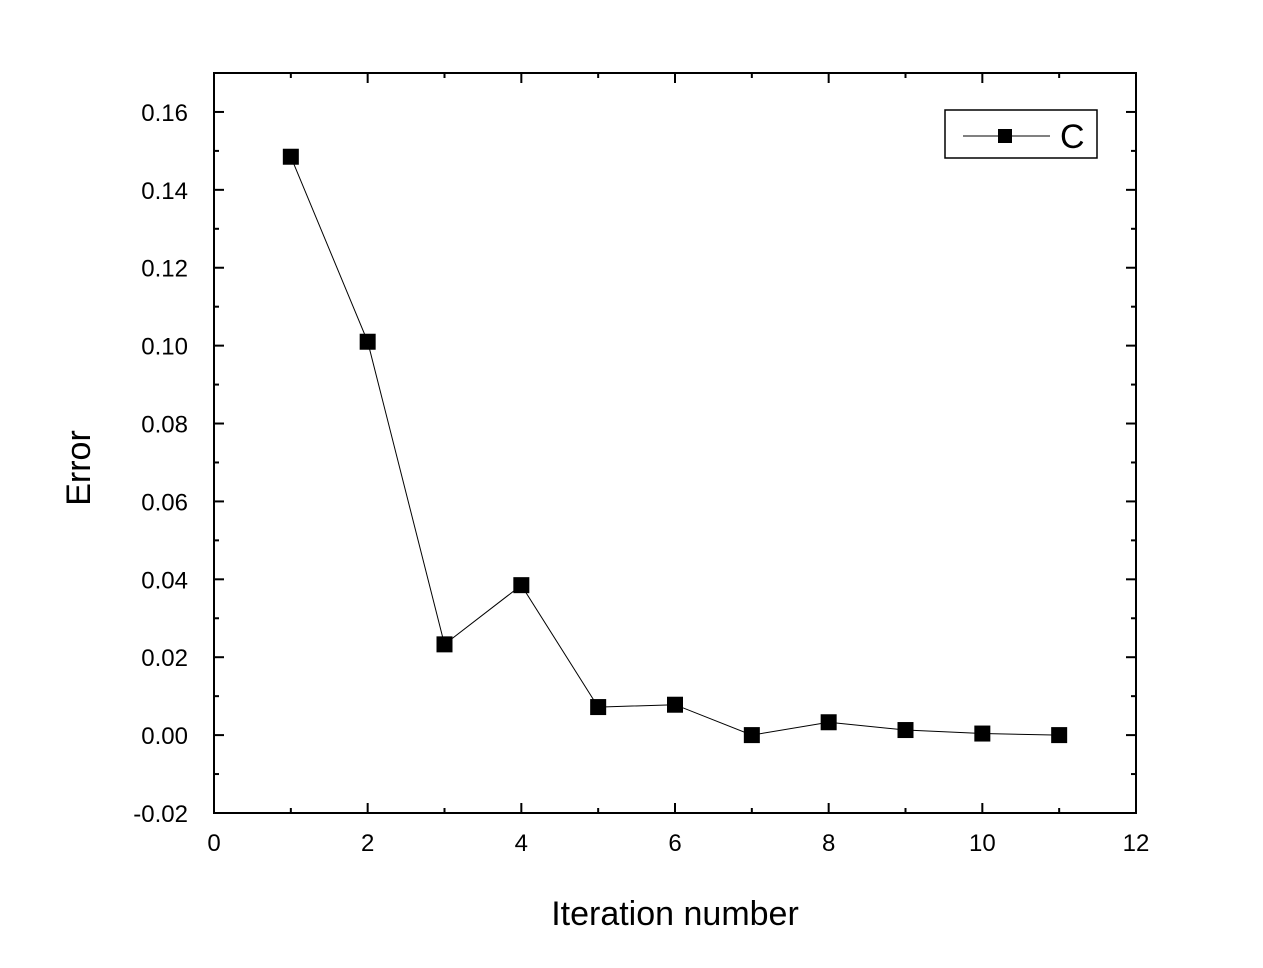 This screenshot has width=1263, height=968. What do you see at coordinates (164, 502) in the screenshot?
I see `y-tick-label: 0.06` at bounding box center [164, 502].